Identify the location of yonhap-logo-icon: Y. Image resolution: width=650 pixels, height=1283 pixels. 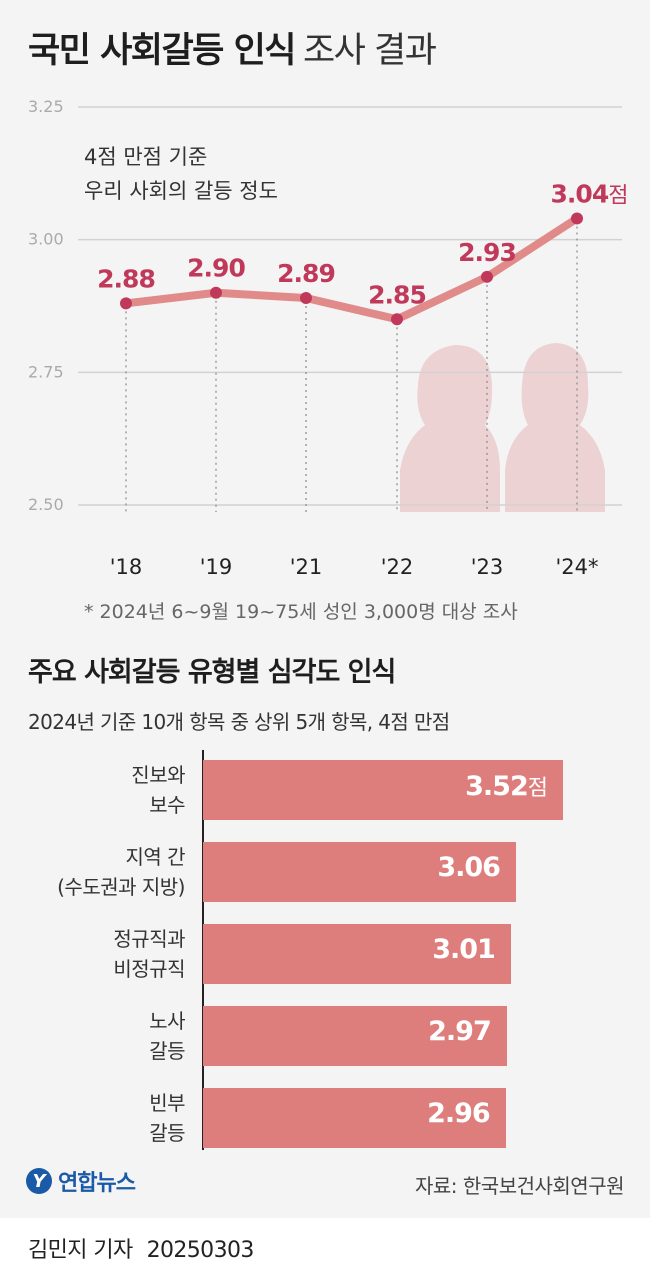
(39, 1181).